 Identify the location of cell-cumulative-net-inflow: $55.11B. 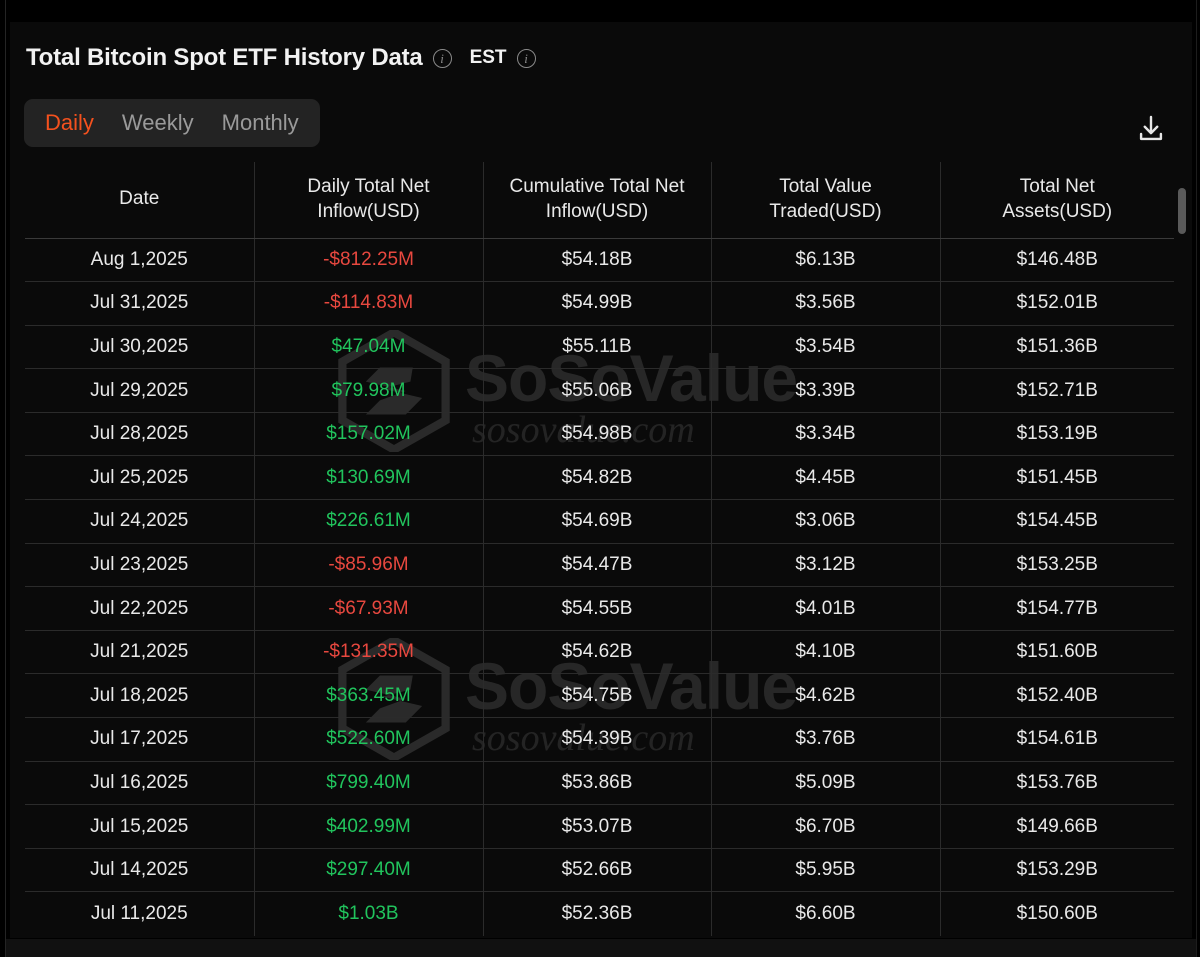
(597, 347).